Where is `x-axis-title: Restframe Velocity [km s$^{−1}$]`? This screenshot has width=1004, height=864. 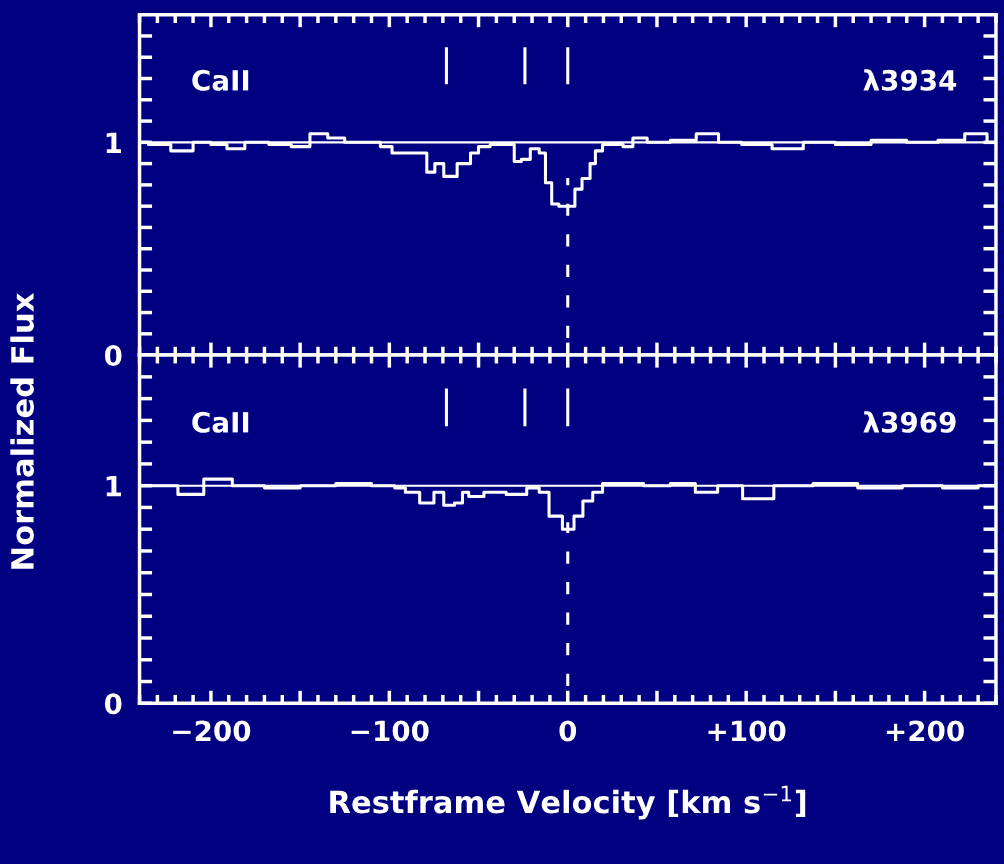
x-axis-title: Restframe Velocity [km s$^{−1}$] is located at coordinates (568, 802).